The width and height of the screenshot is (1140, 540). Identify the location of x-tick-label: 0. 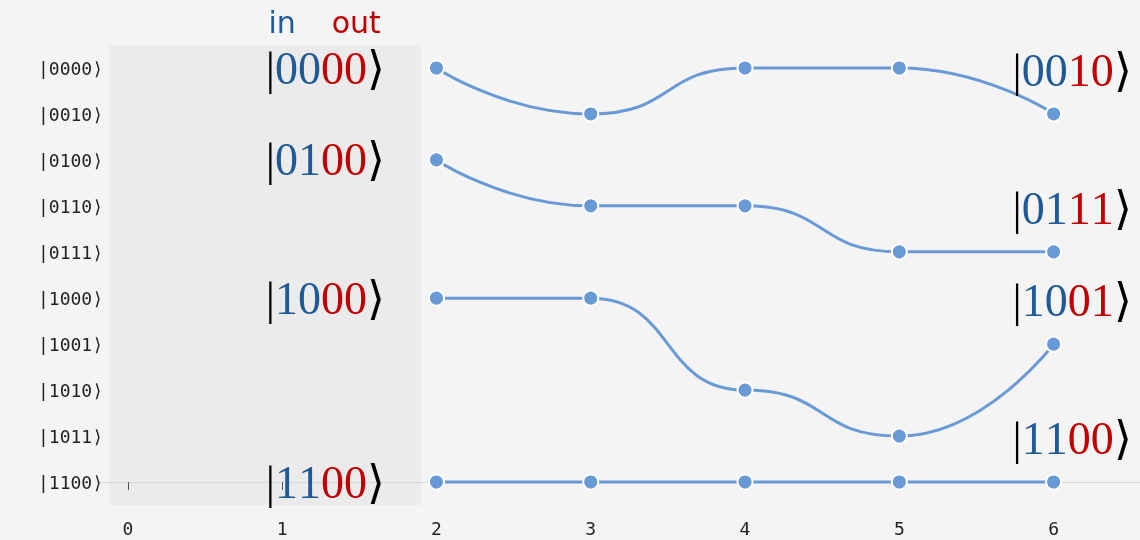
(128, 528).